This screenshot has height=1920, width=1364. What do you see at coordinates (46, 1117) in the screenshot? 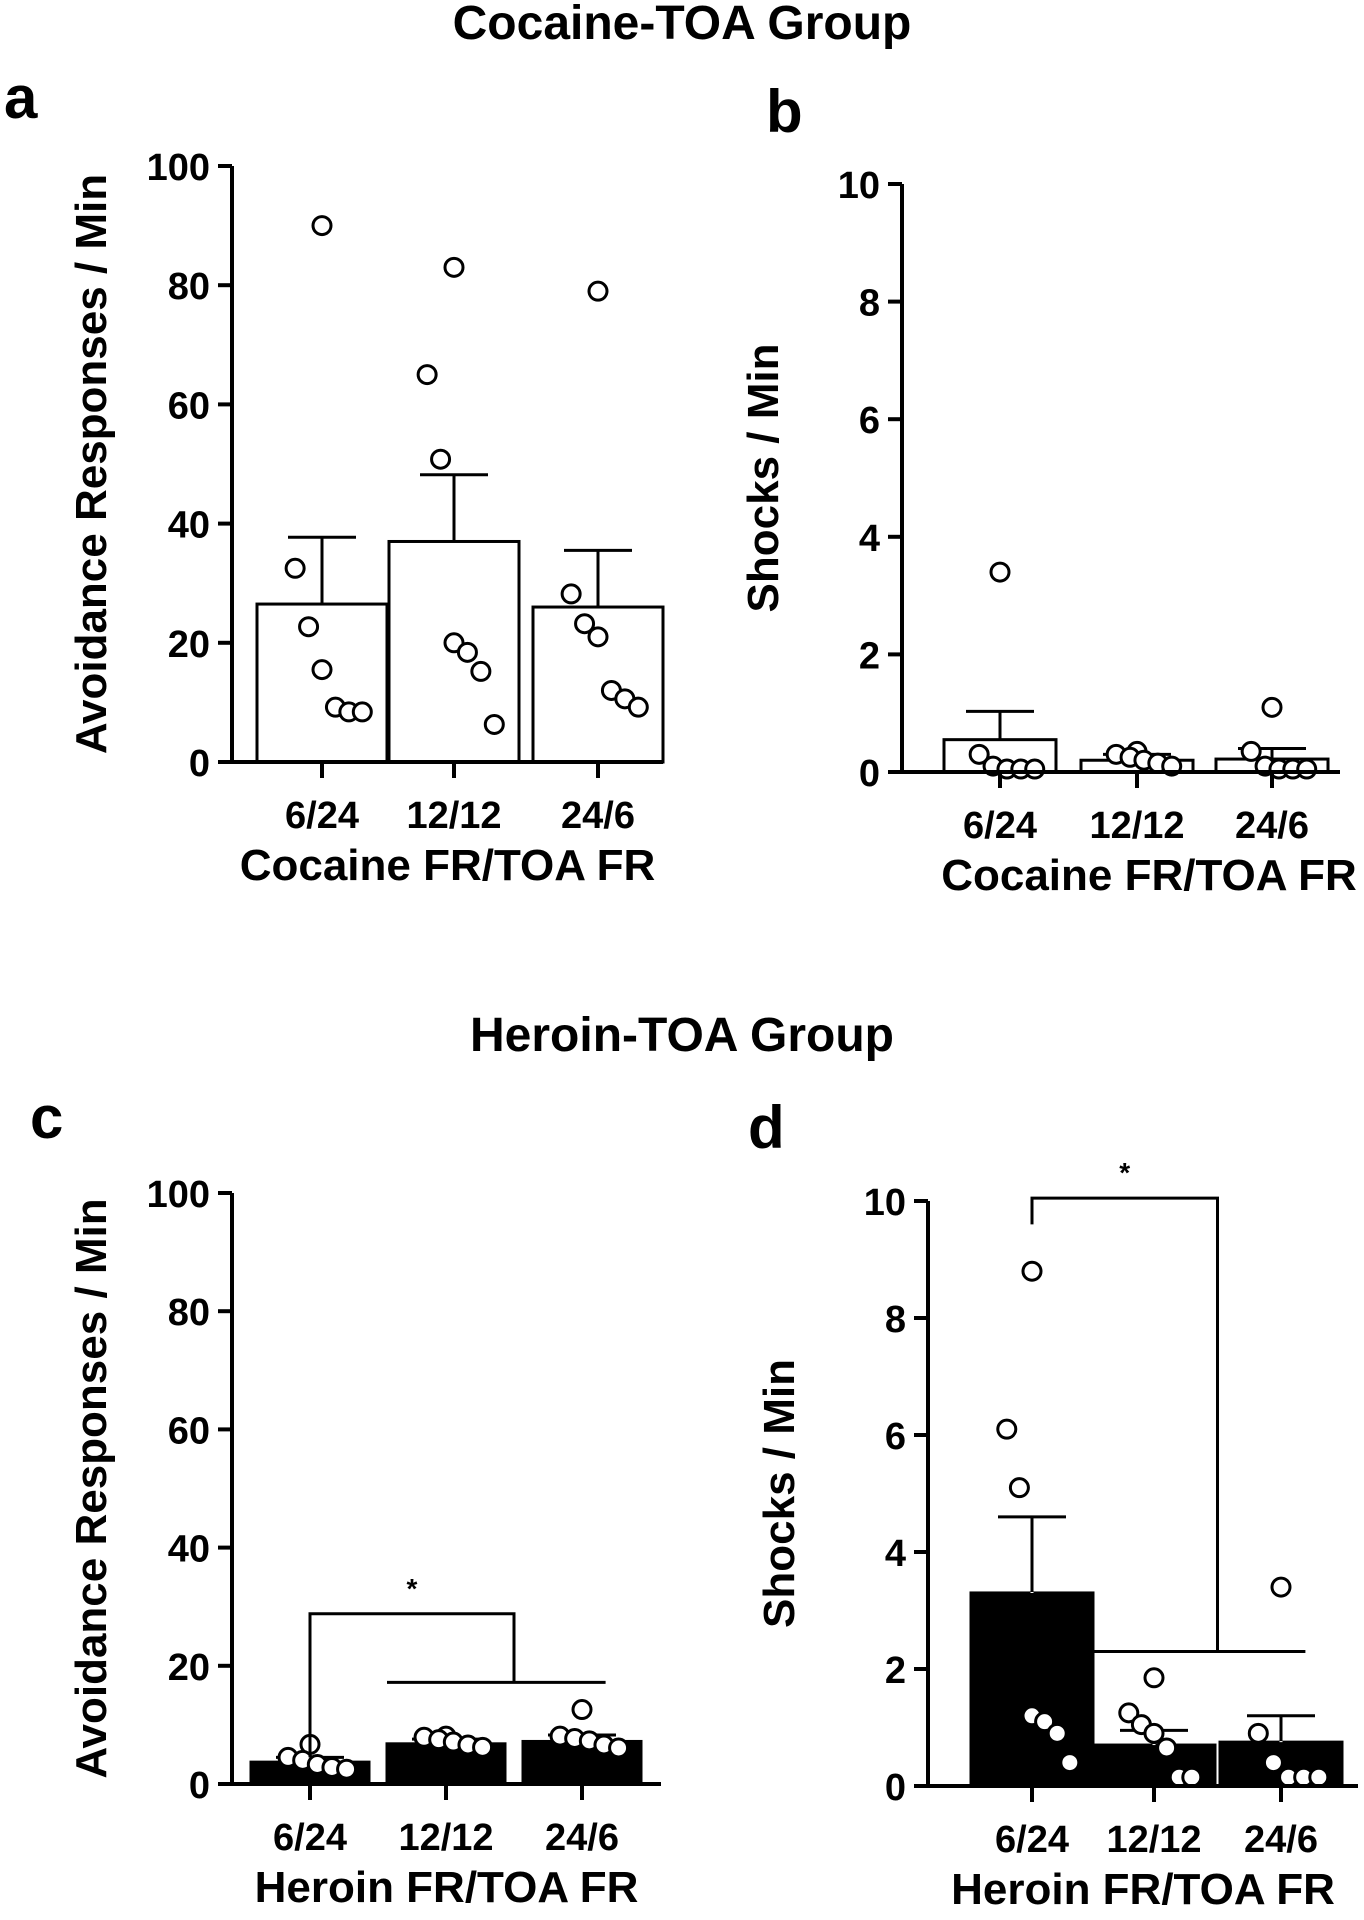
I see `panel-letter-c: c` at bounding box center [46, 1117].